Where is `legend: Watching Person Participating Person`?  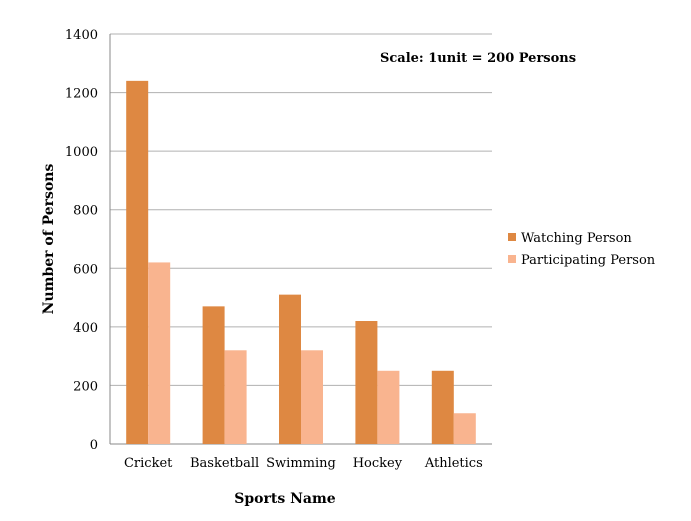
legend: Watching Person Participating Person is located at coordinates (582, 249).